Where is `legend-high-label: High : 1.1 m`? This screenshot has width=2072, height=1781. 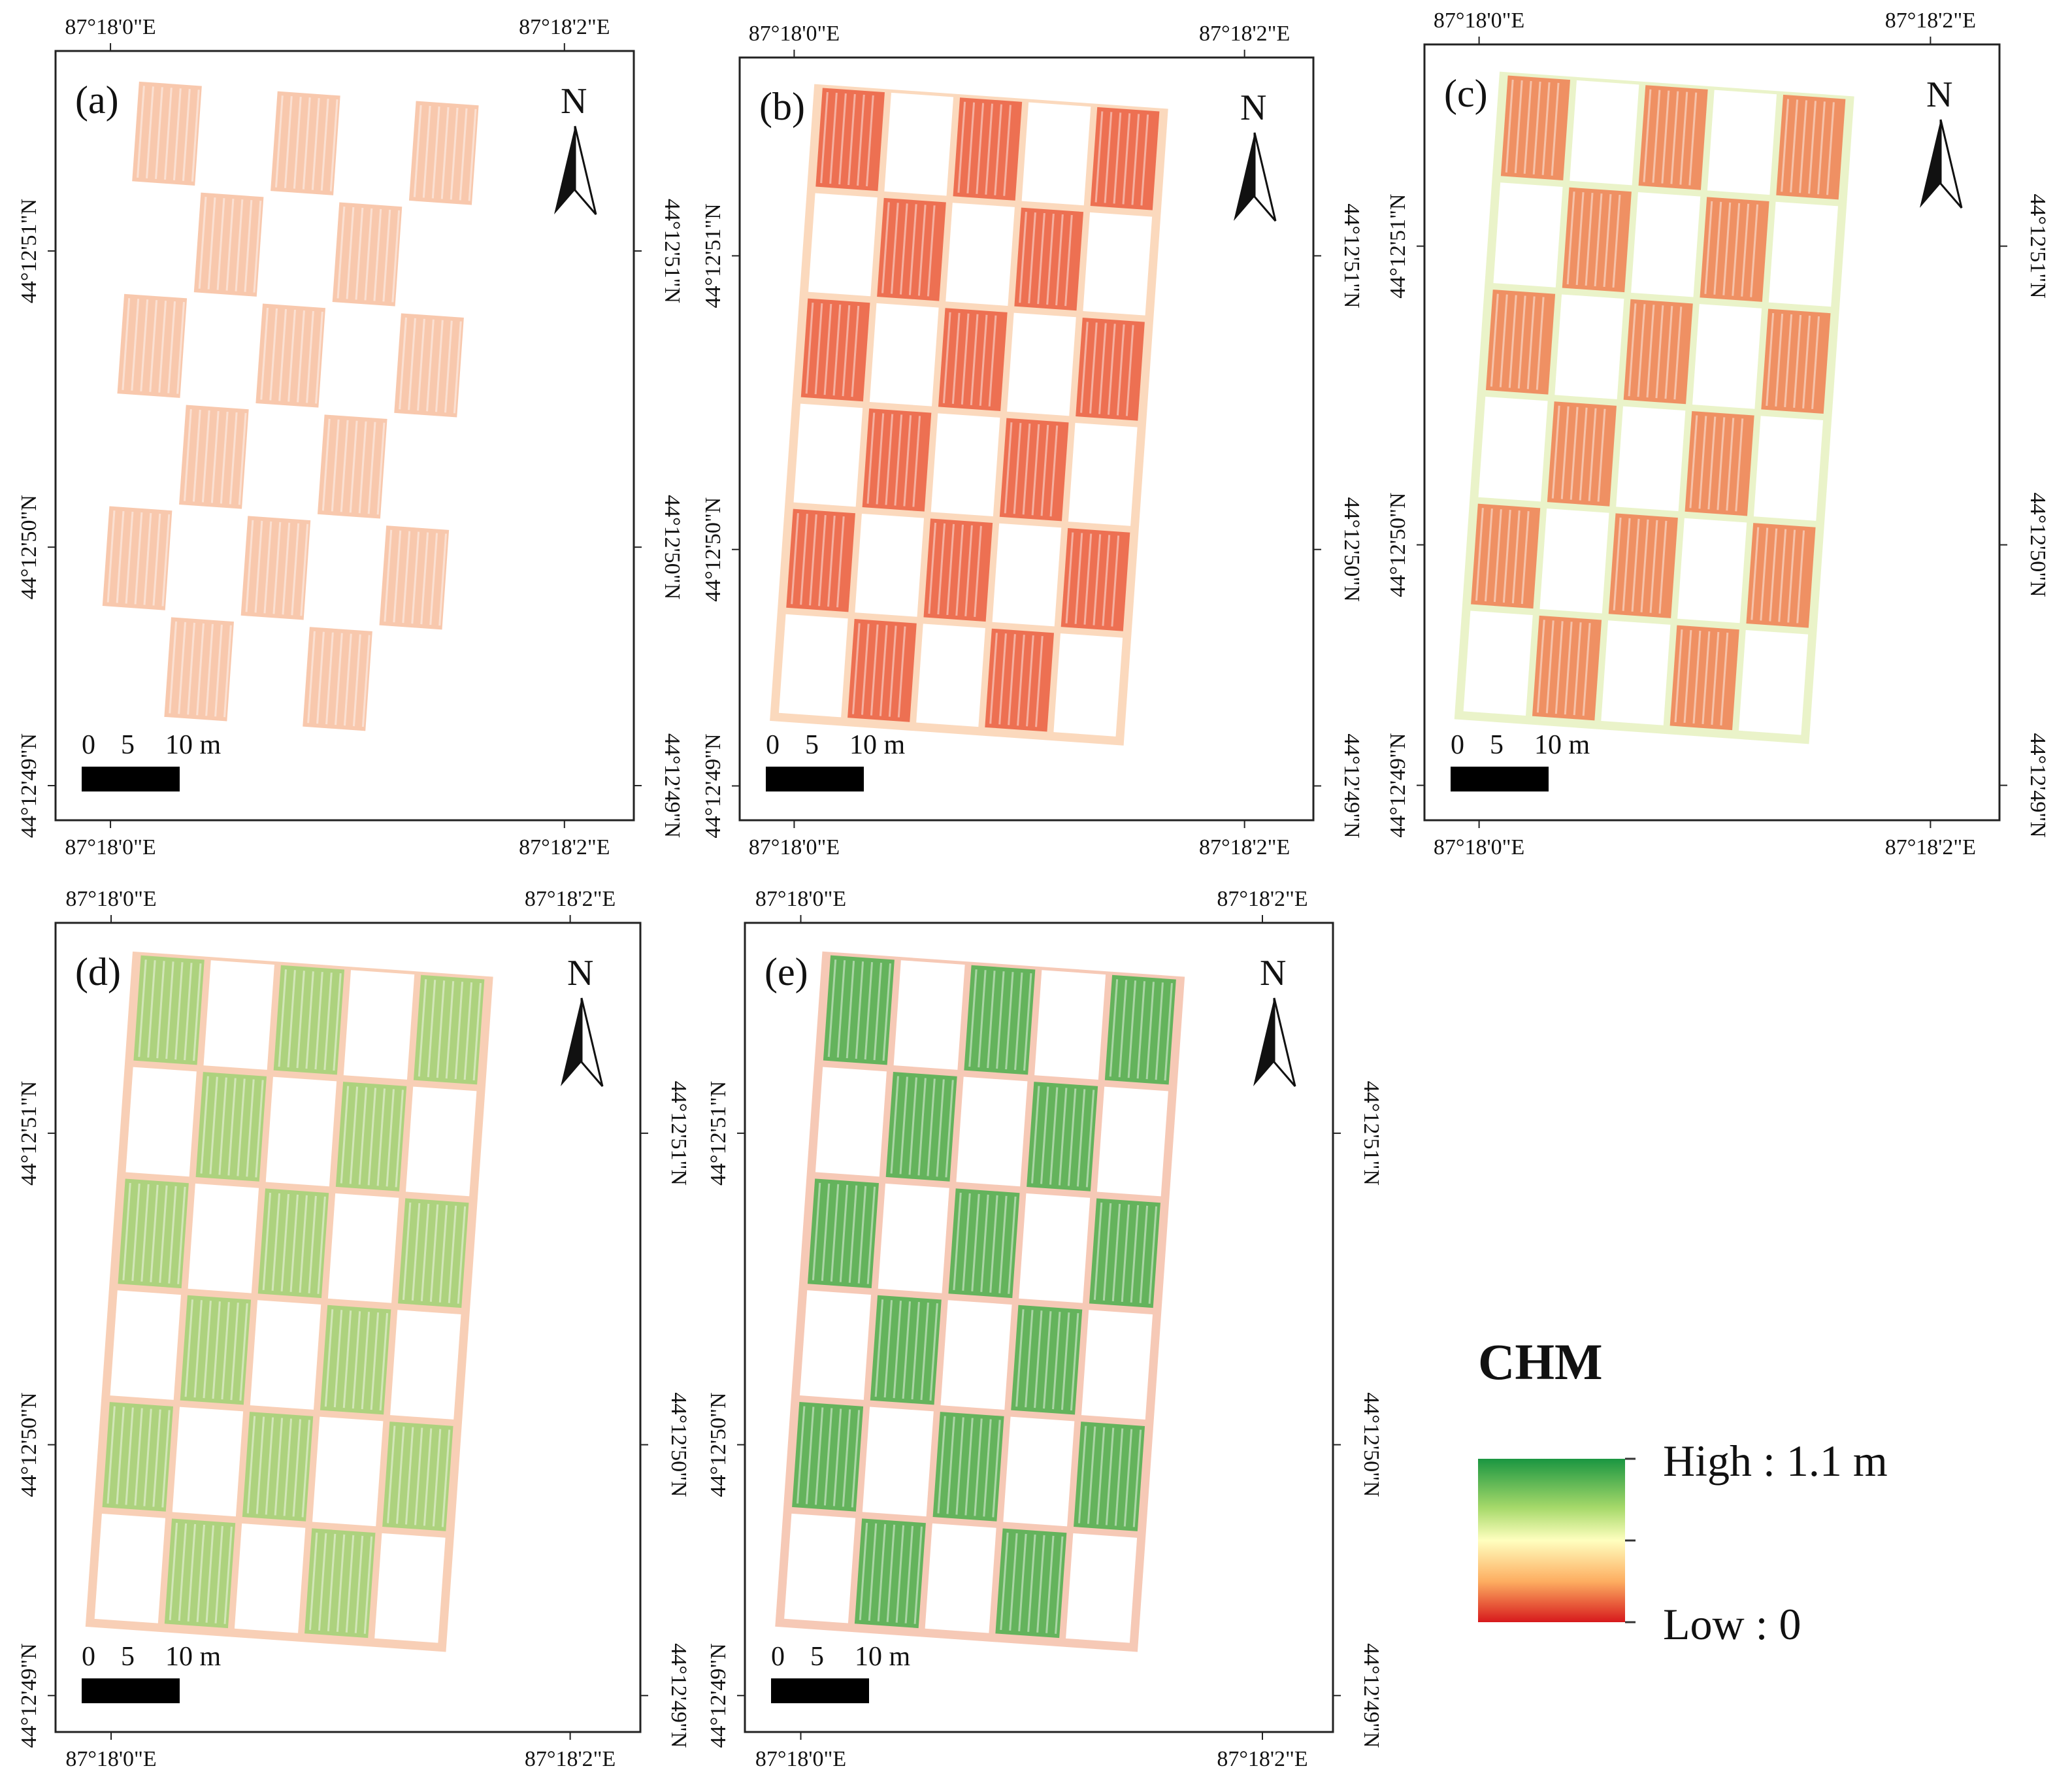 legend-high-label: High : 1.1 m is located at coordinates (1776, 1461).